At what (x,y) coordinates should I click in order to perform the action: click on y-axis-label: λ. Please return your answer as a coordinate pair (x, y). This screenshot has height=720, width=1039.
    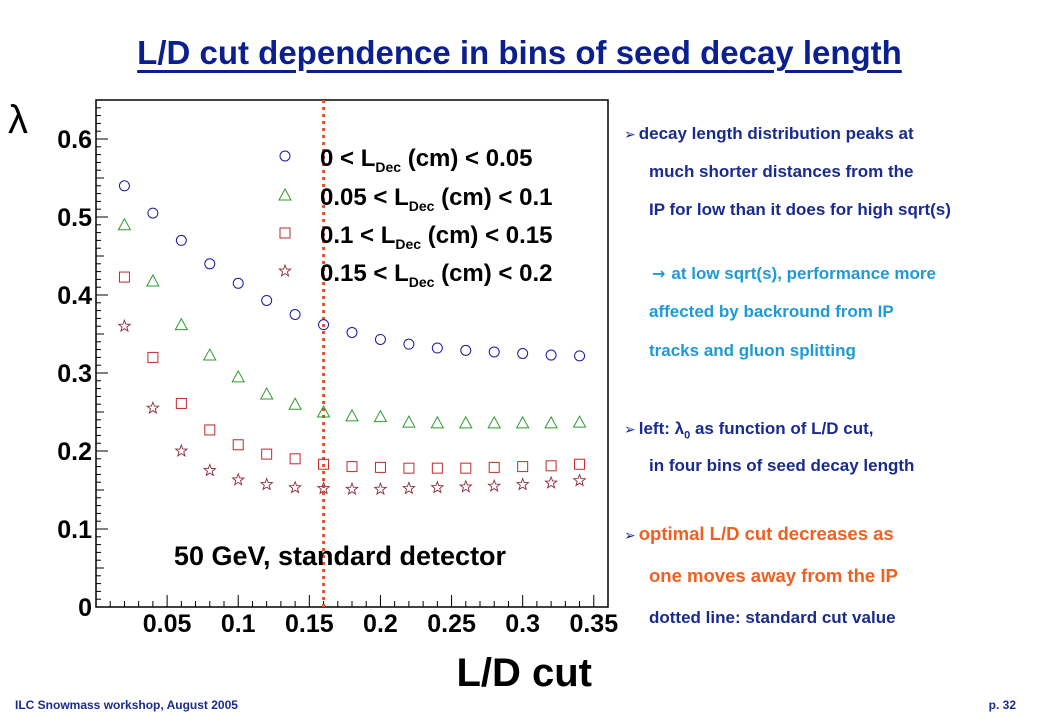
    Looking at the image, I should click on (18, 120).